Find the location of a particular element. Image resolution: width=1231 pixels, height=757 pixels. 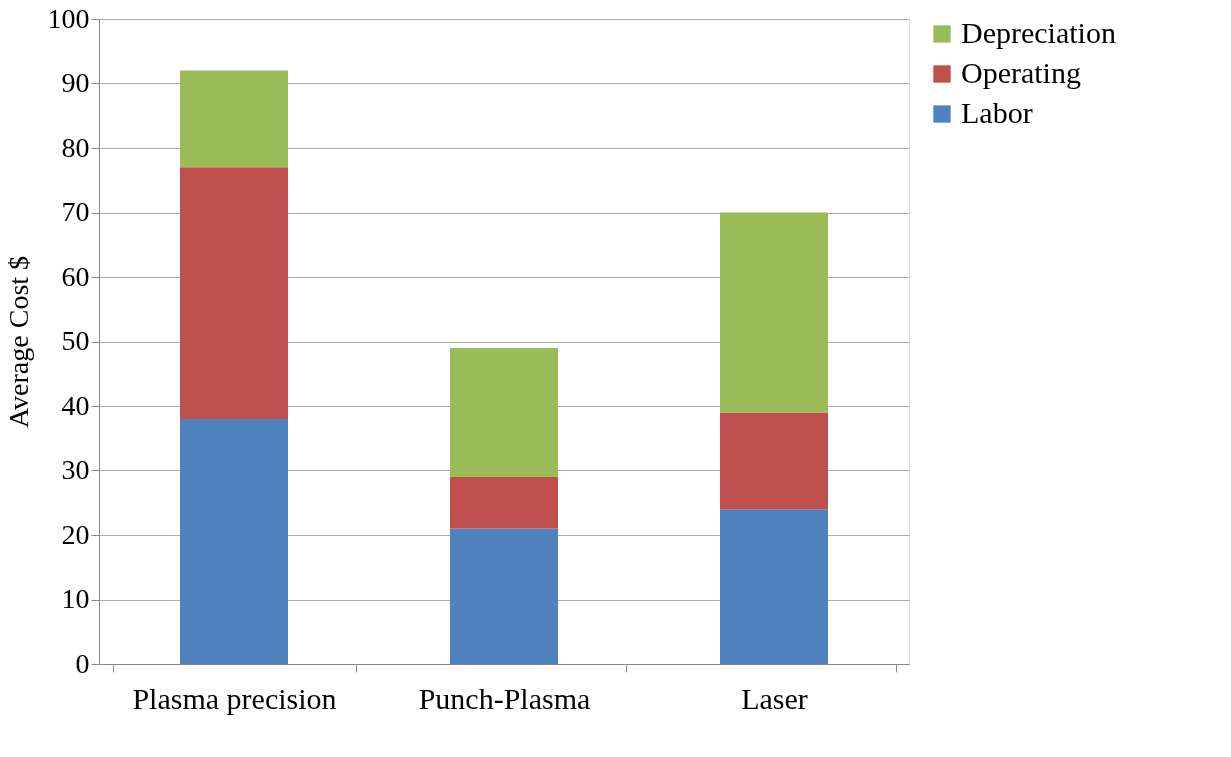

y-tick-label: 40 is located at coordinates (75, 405).